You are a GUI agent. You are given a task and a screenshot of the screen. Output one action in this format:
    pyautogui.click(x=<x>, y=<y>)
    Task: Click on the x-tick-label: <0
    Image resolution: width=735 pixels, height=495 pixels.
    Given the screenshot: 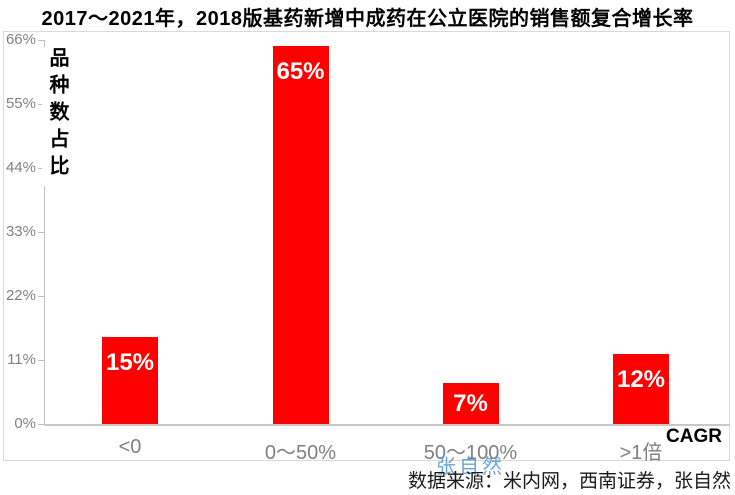 What is the action you would take?
    pyautogui.click(x=130, y=447)
    